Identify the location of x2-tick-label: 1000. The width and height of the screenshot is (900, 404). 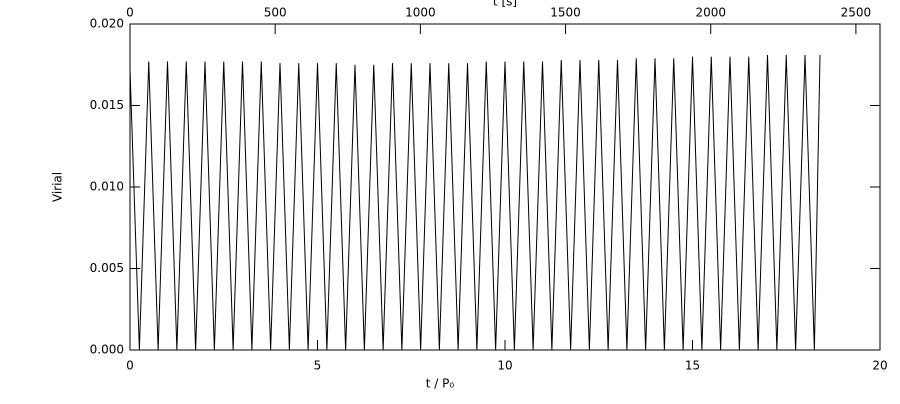
(420, 13).